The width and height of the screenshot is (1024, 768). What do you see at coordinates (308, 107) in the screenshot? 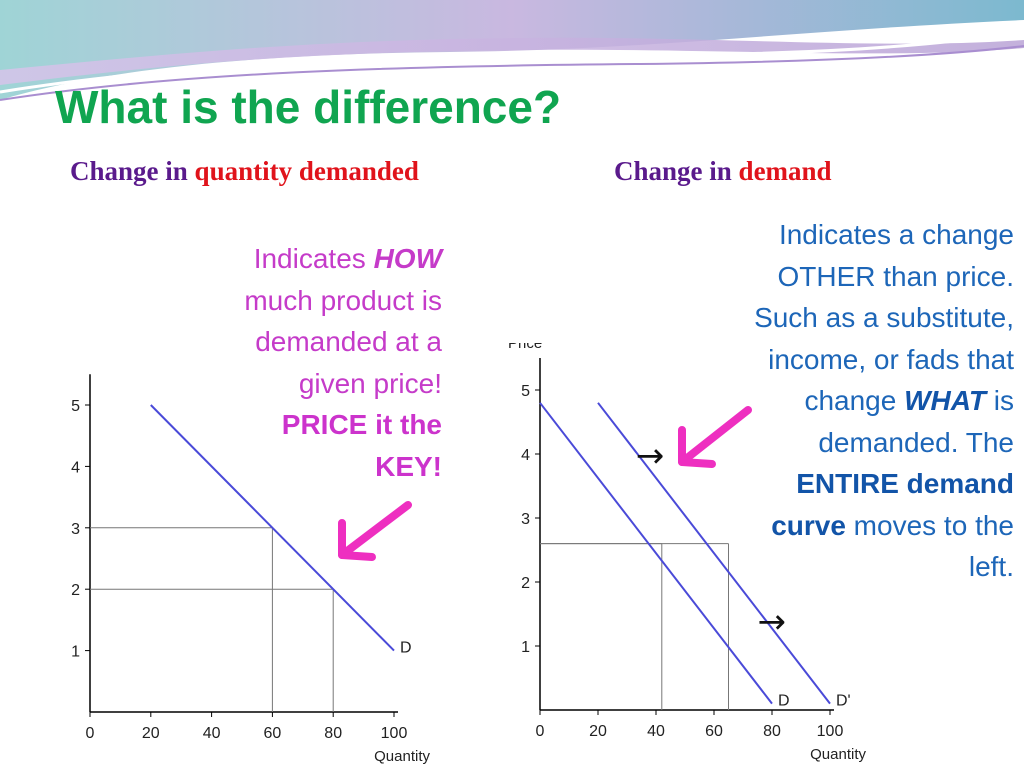
I see `page-title: What is the difference?` at bounding box center [308, 107].